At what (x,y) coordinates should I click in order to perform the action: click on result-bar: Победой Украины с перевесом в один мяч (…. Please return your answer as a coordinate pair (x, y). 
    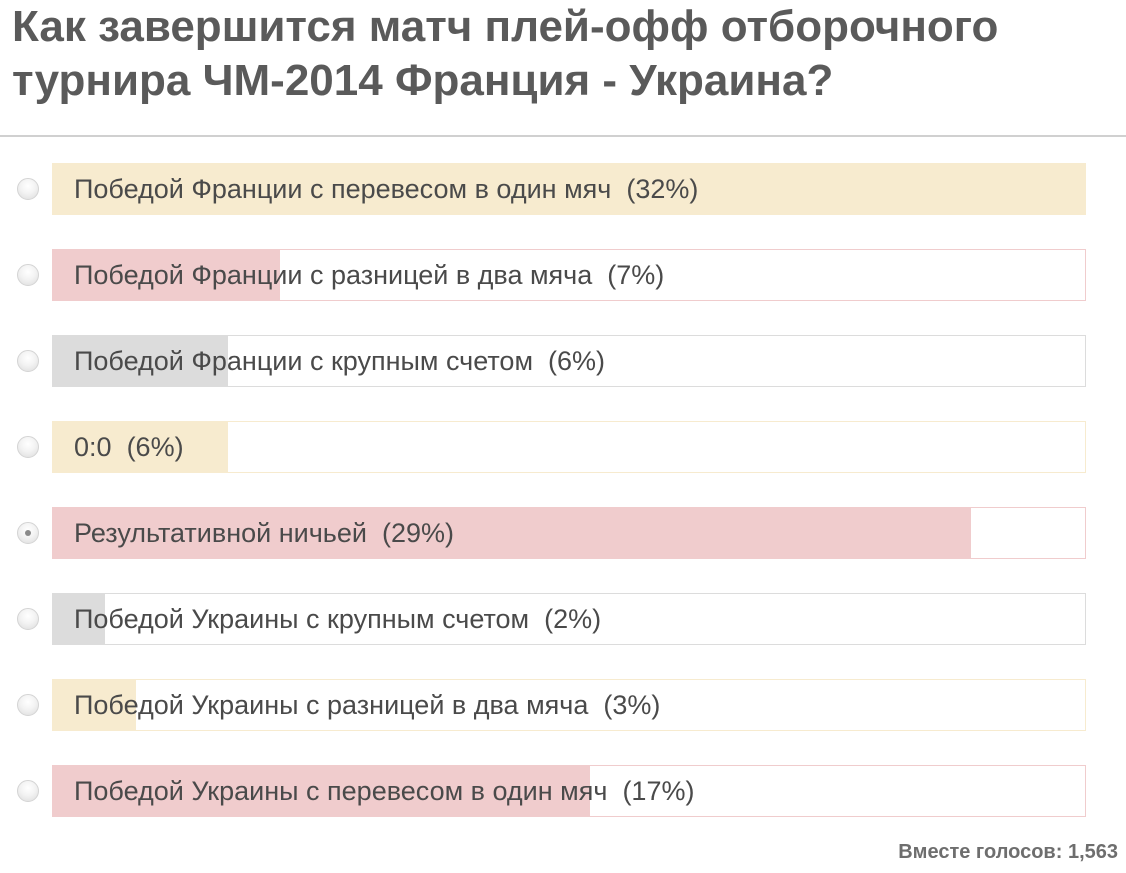
    Looking at the image, I should click on (569, 791).